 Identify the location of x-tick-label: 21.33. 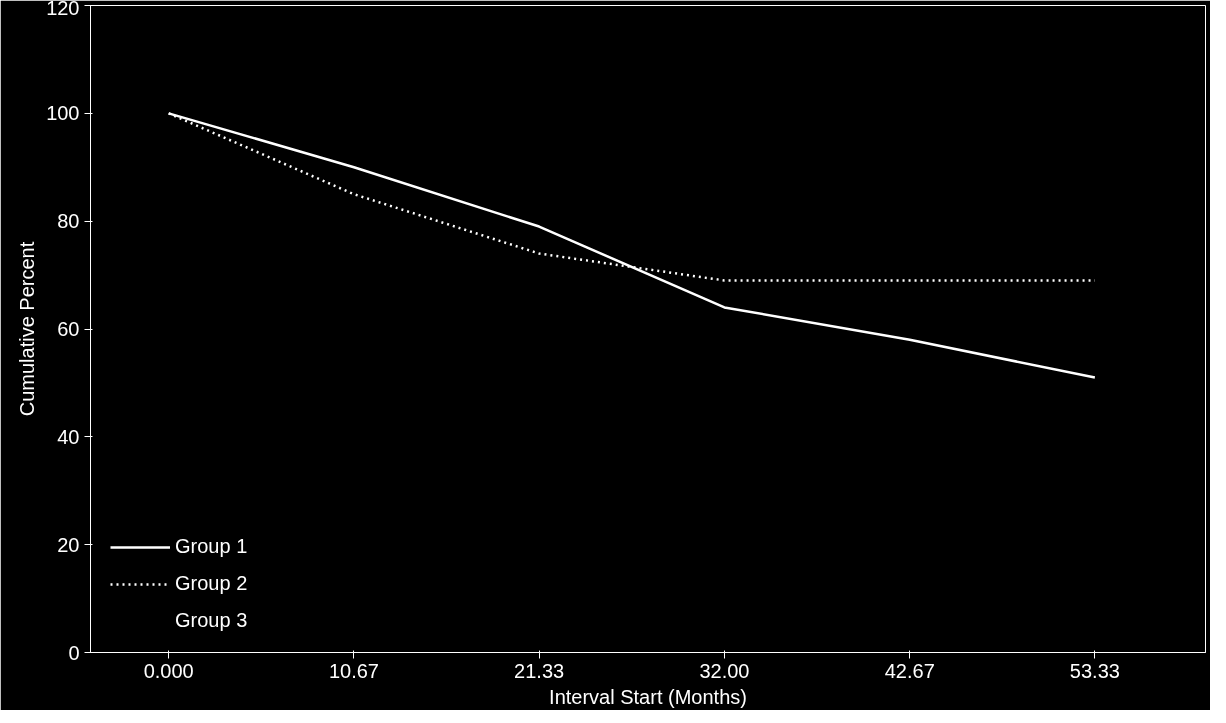
(539, 670).